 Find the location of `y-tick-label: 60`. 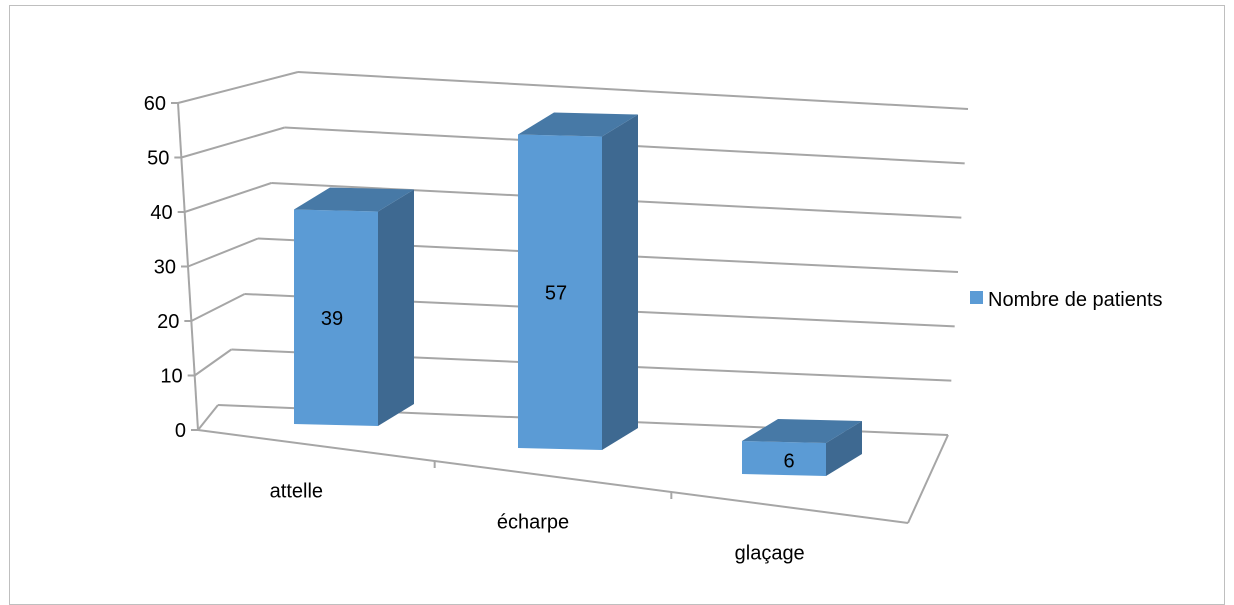

y-tick-label: 60 is located at coordinates (155, 104).